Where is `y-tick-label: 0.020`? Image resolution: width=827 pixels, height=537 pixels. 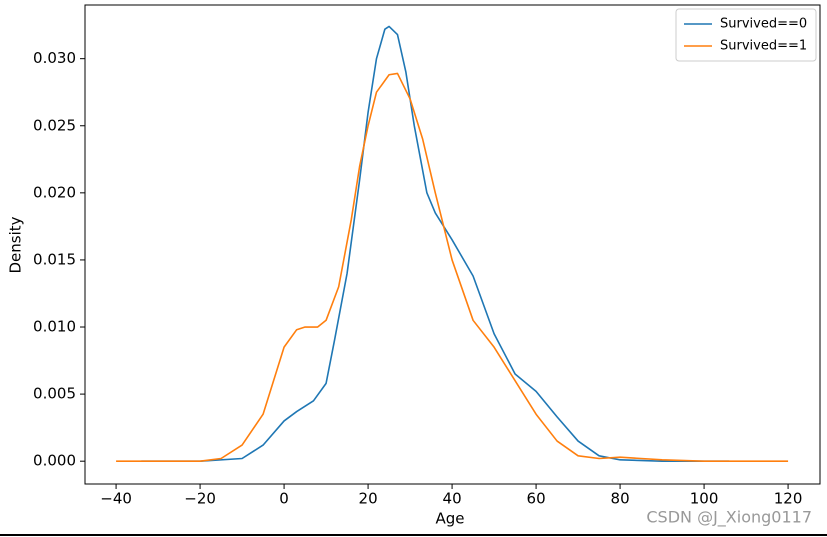 y-tick-label: 0.020 is located at coordinates (54, 192).